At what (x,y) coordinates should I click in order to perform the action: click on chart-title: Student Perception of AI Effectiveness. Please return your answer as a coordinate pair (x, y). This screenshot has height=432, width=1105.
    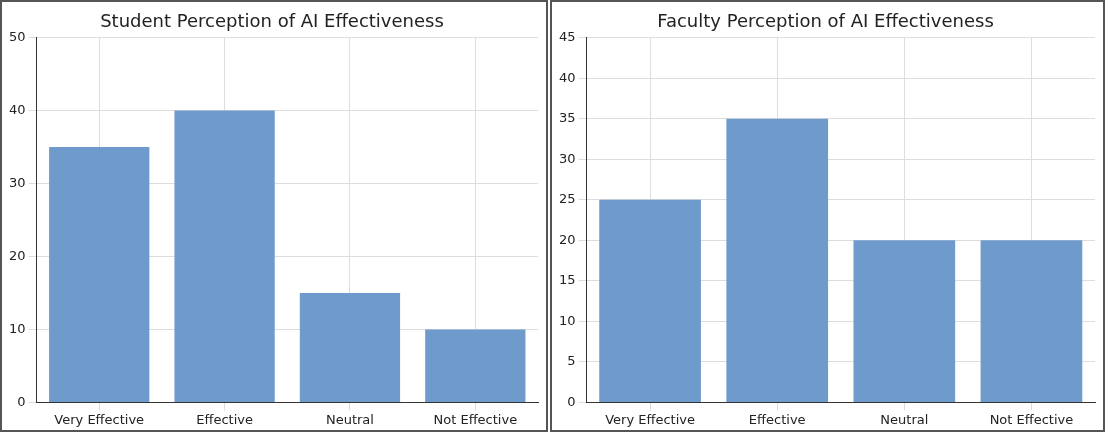
    Looking at the image, I should click on (272, 21).